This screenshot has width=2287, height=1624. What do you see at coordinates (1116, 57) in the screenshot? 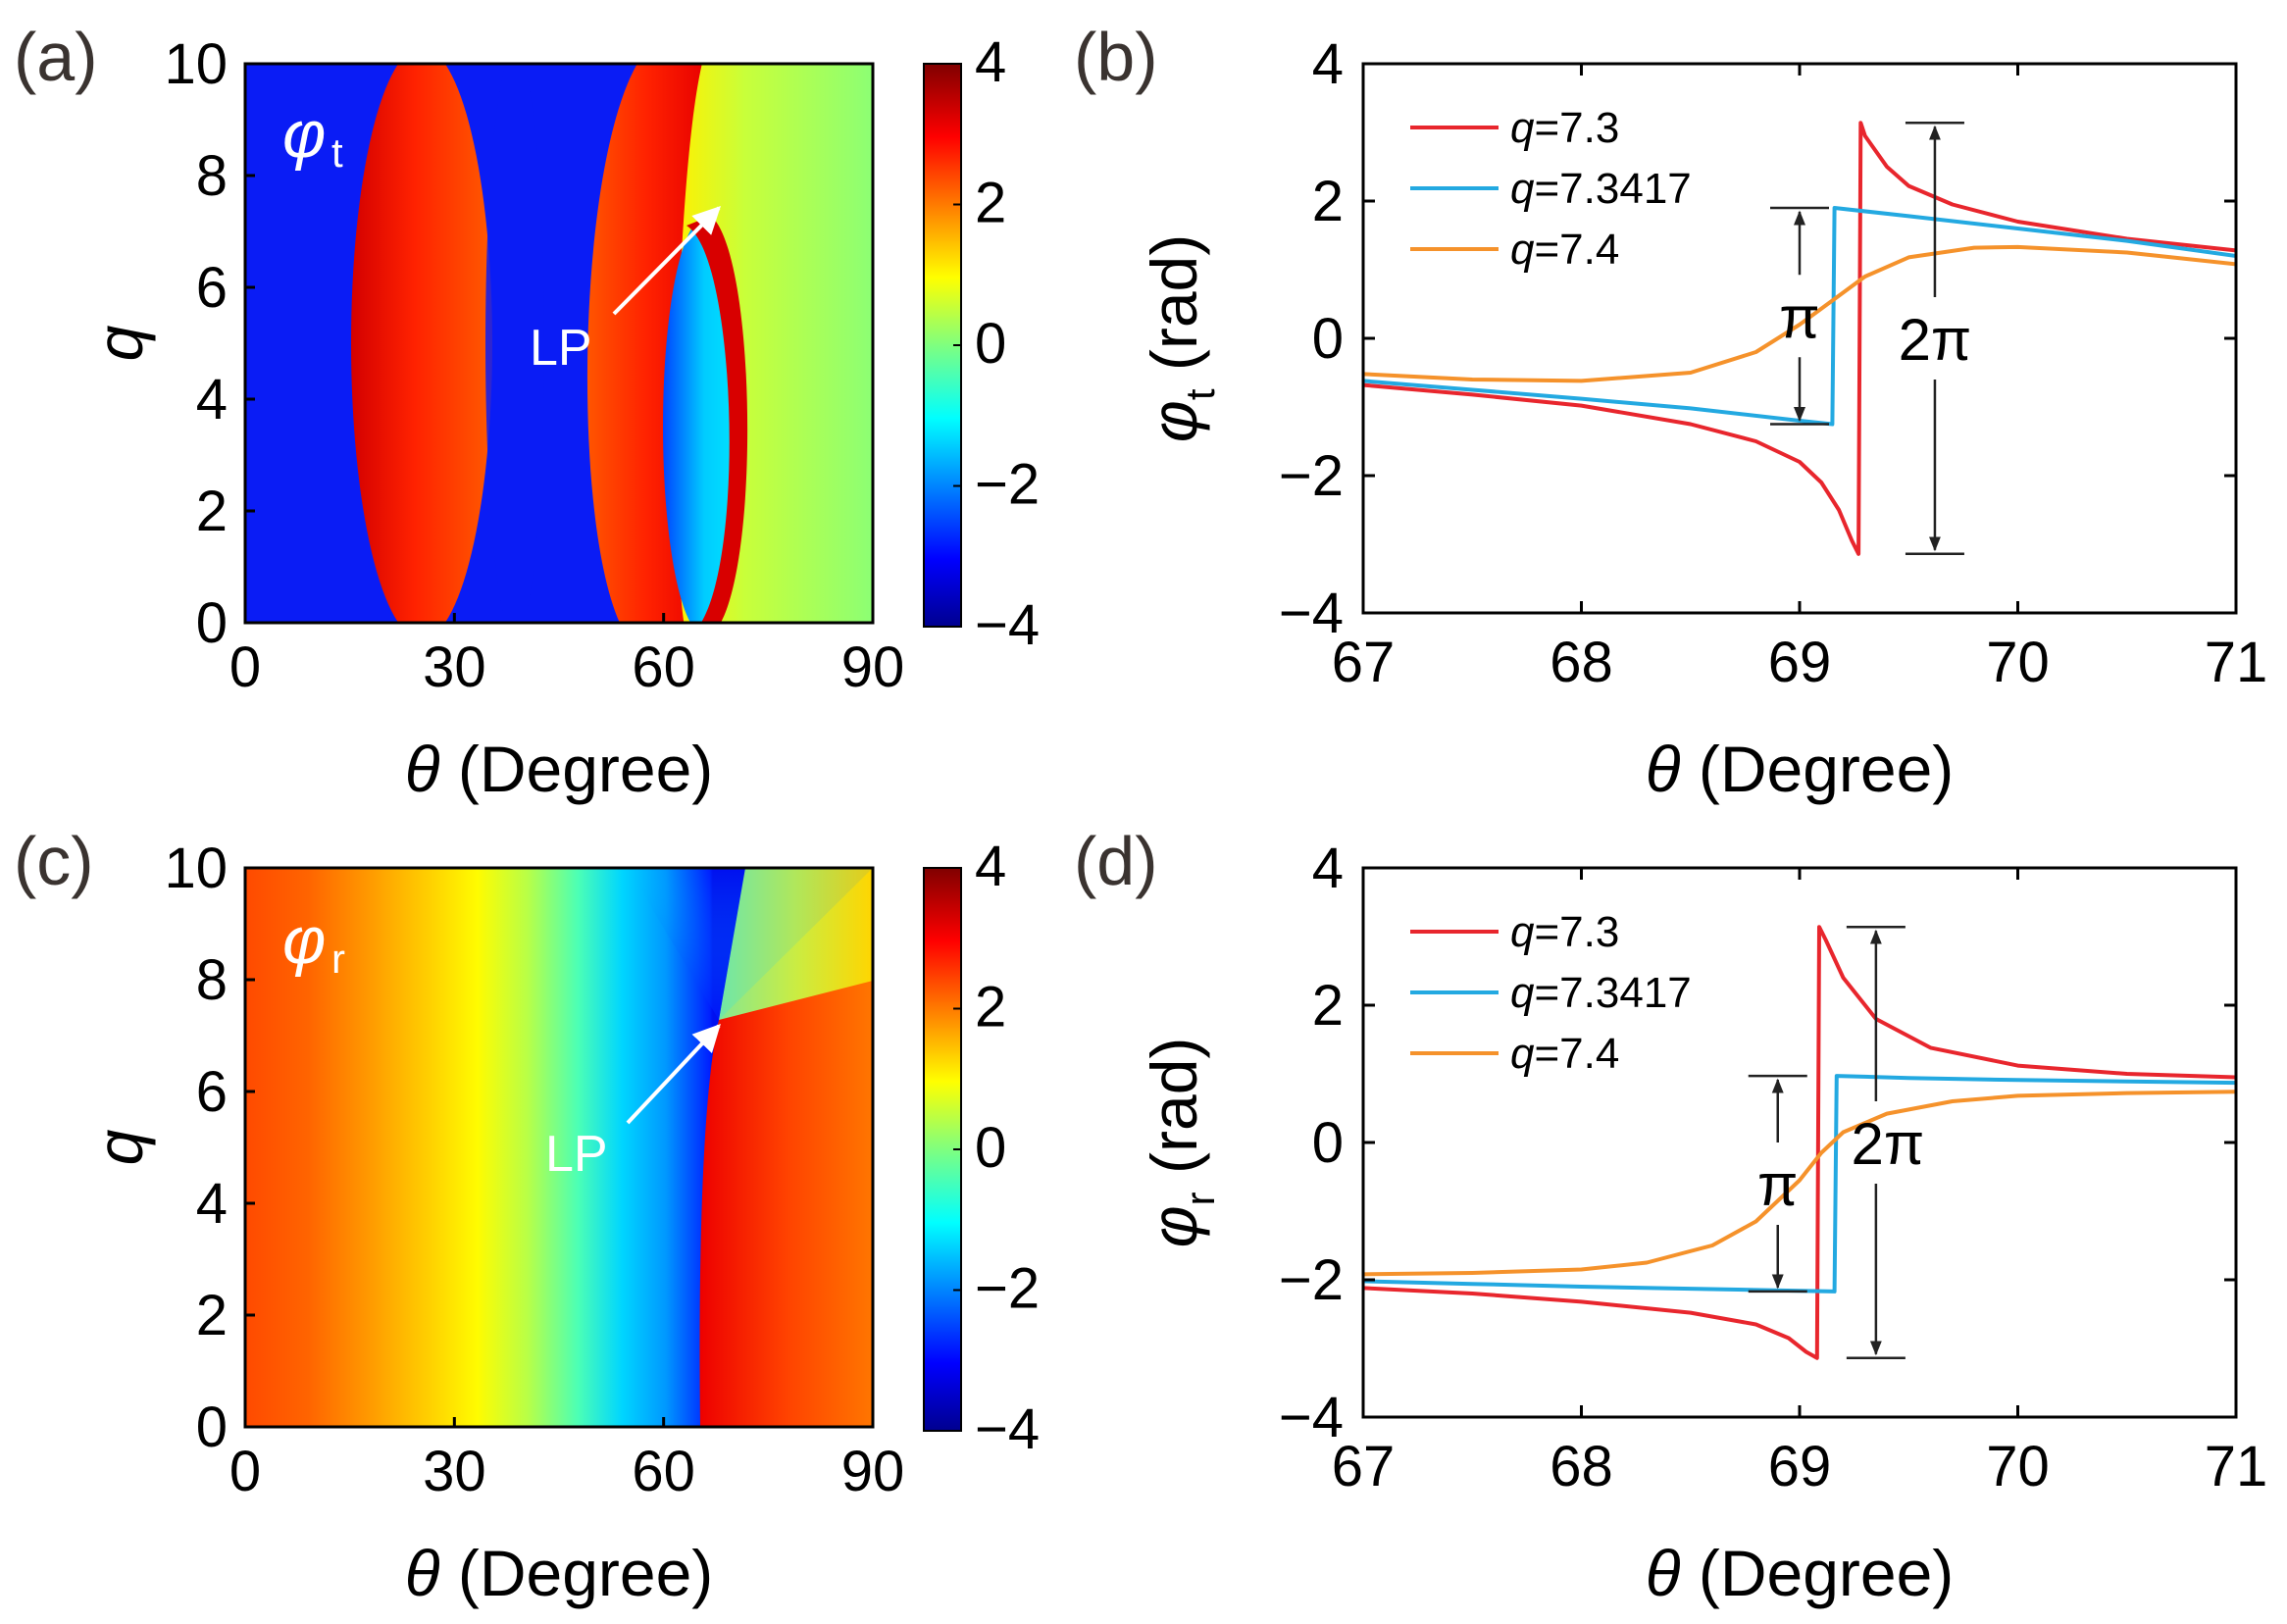
I see `panel-b-label: (b)` at bounding box center [1116, 57].